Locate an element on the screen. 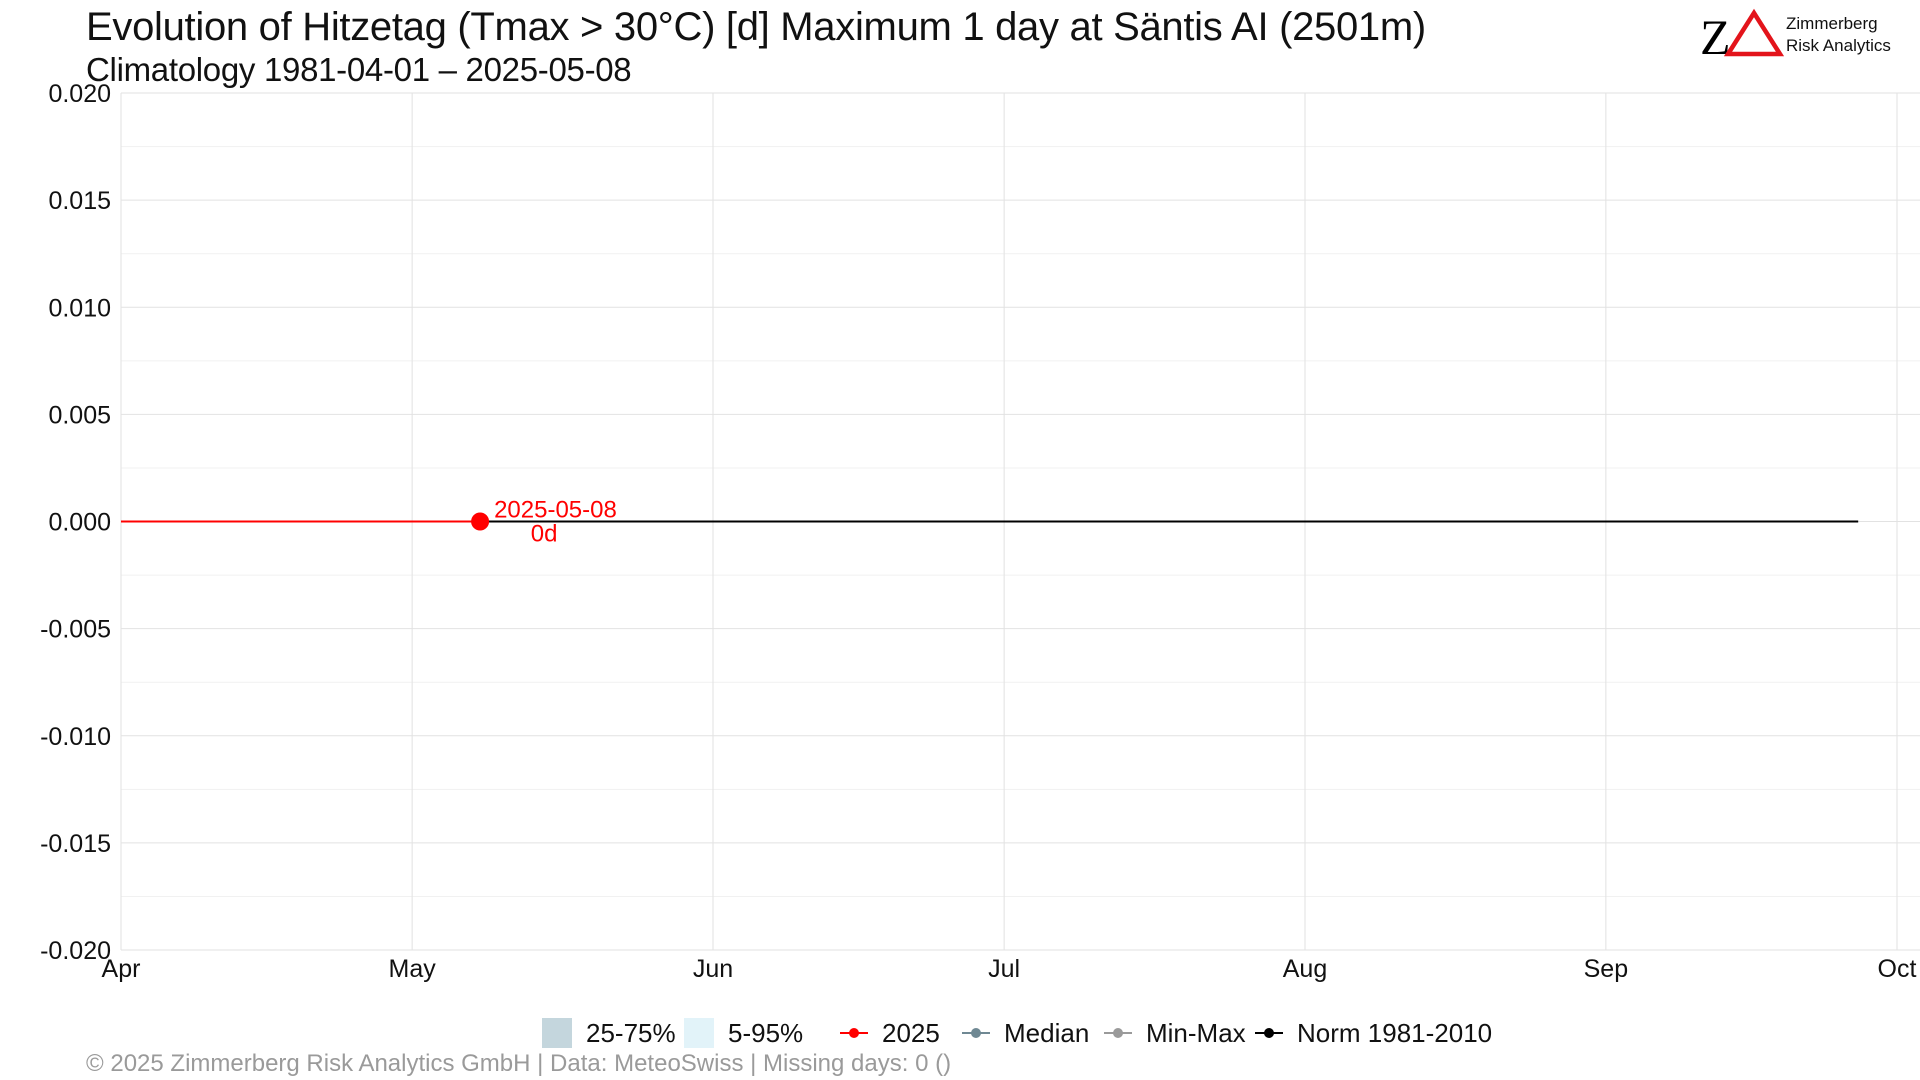 The height and width of the screenshot is (1080, 1920). y-tick-label: -0.010 is located at coordinates (75, 737).